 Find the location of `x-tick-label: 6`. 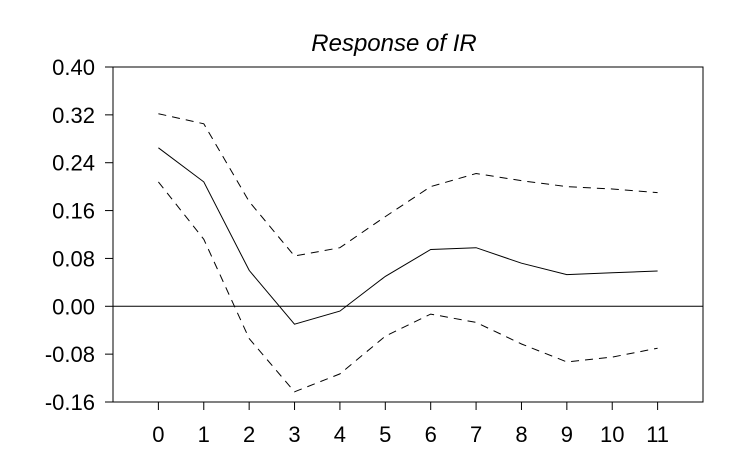

x-tick-label: 6 is located at coordinates (431, 434).